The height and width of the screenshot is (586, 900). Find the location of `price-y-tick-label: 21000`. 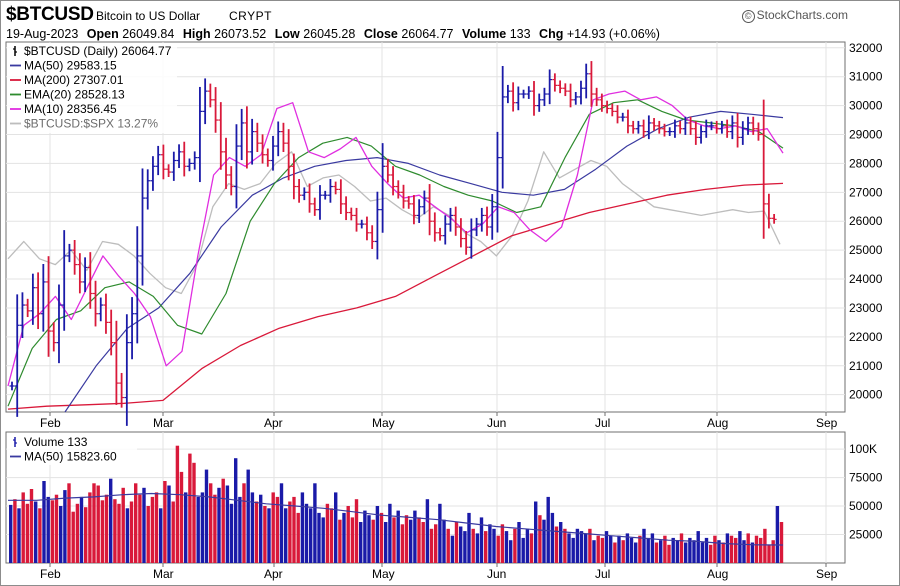

price-y-tick-label: 21000 is located at coordinates (866, 366).